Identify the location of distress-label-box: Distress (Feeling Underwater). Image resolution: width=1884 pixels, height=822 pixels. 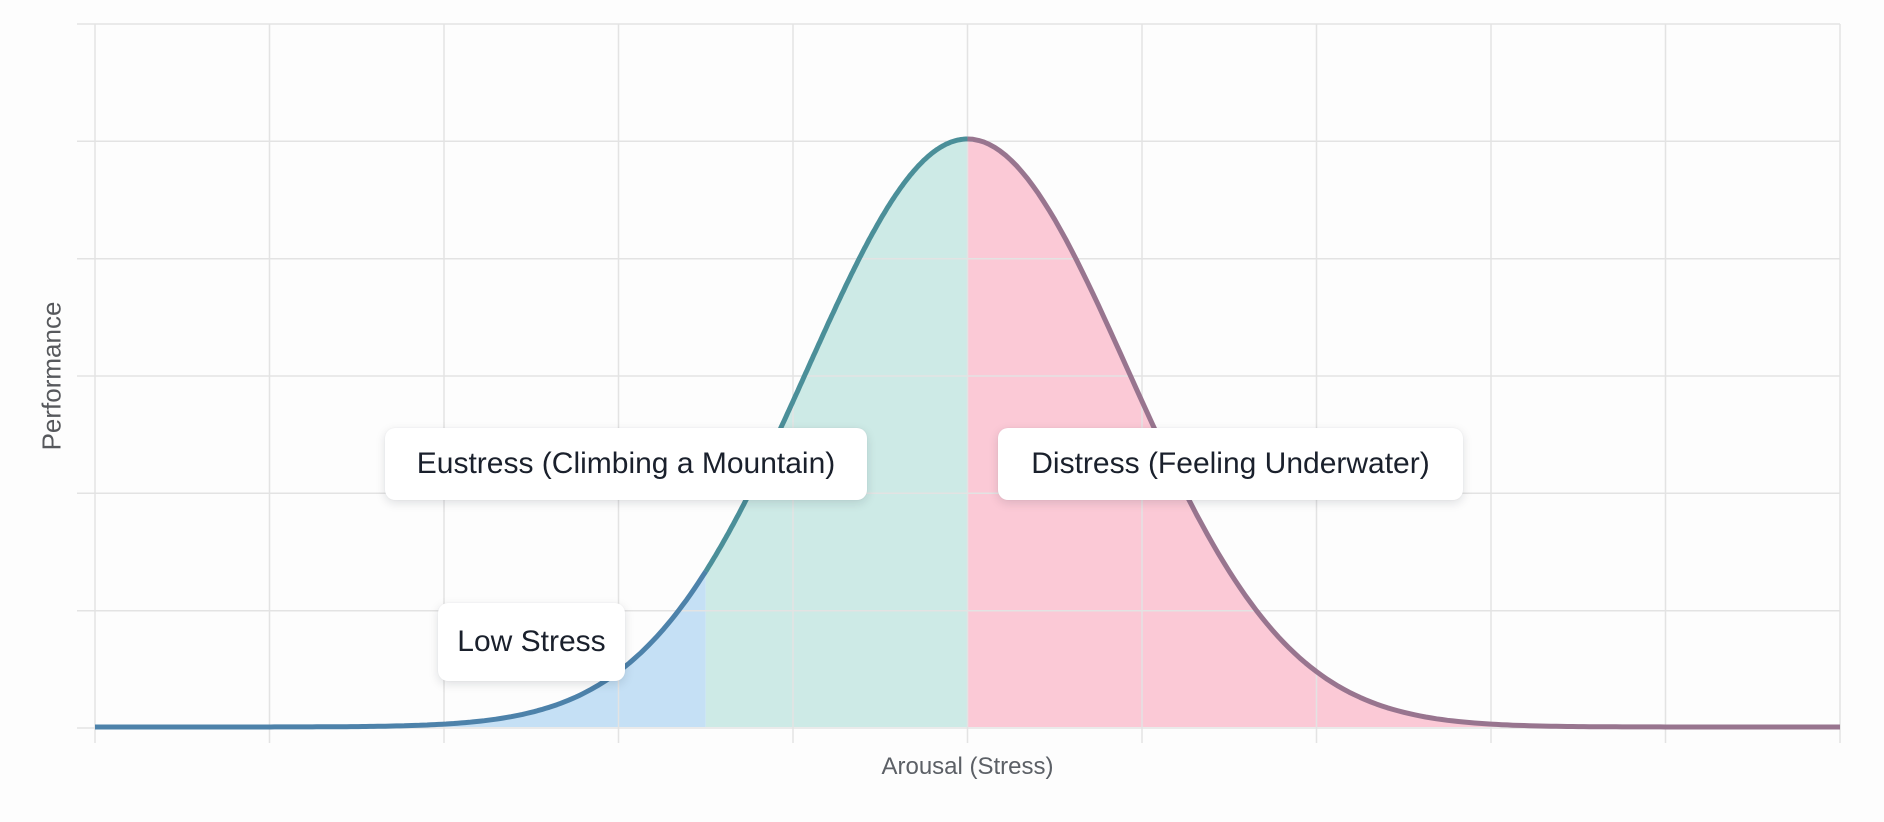
(1230, 464).